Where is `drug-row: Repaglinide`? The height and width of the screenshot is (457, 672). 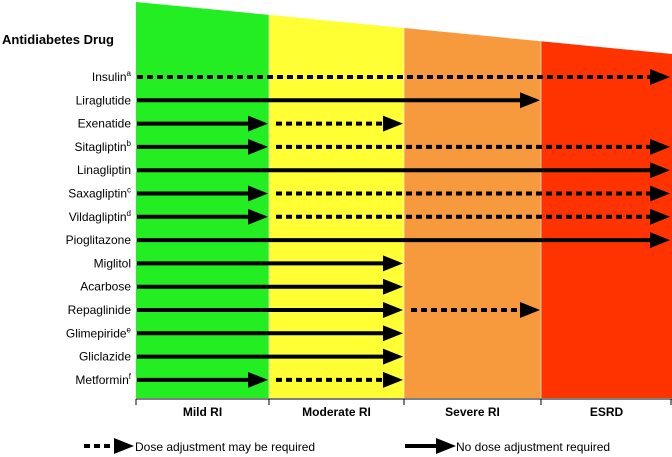
drug-row: Repaglinide is located at coordinates (304, 310).